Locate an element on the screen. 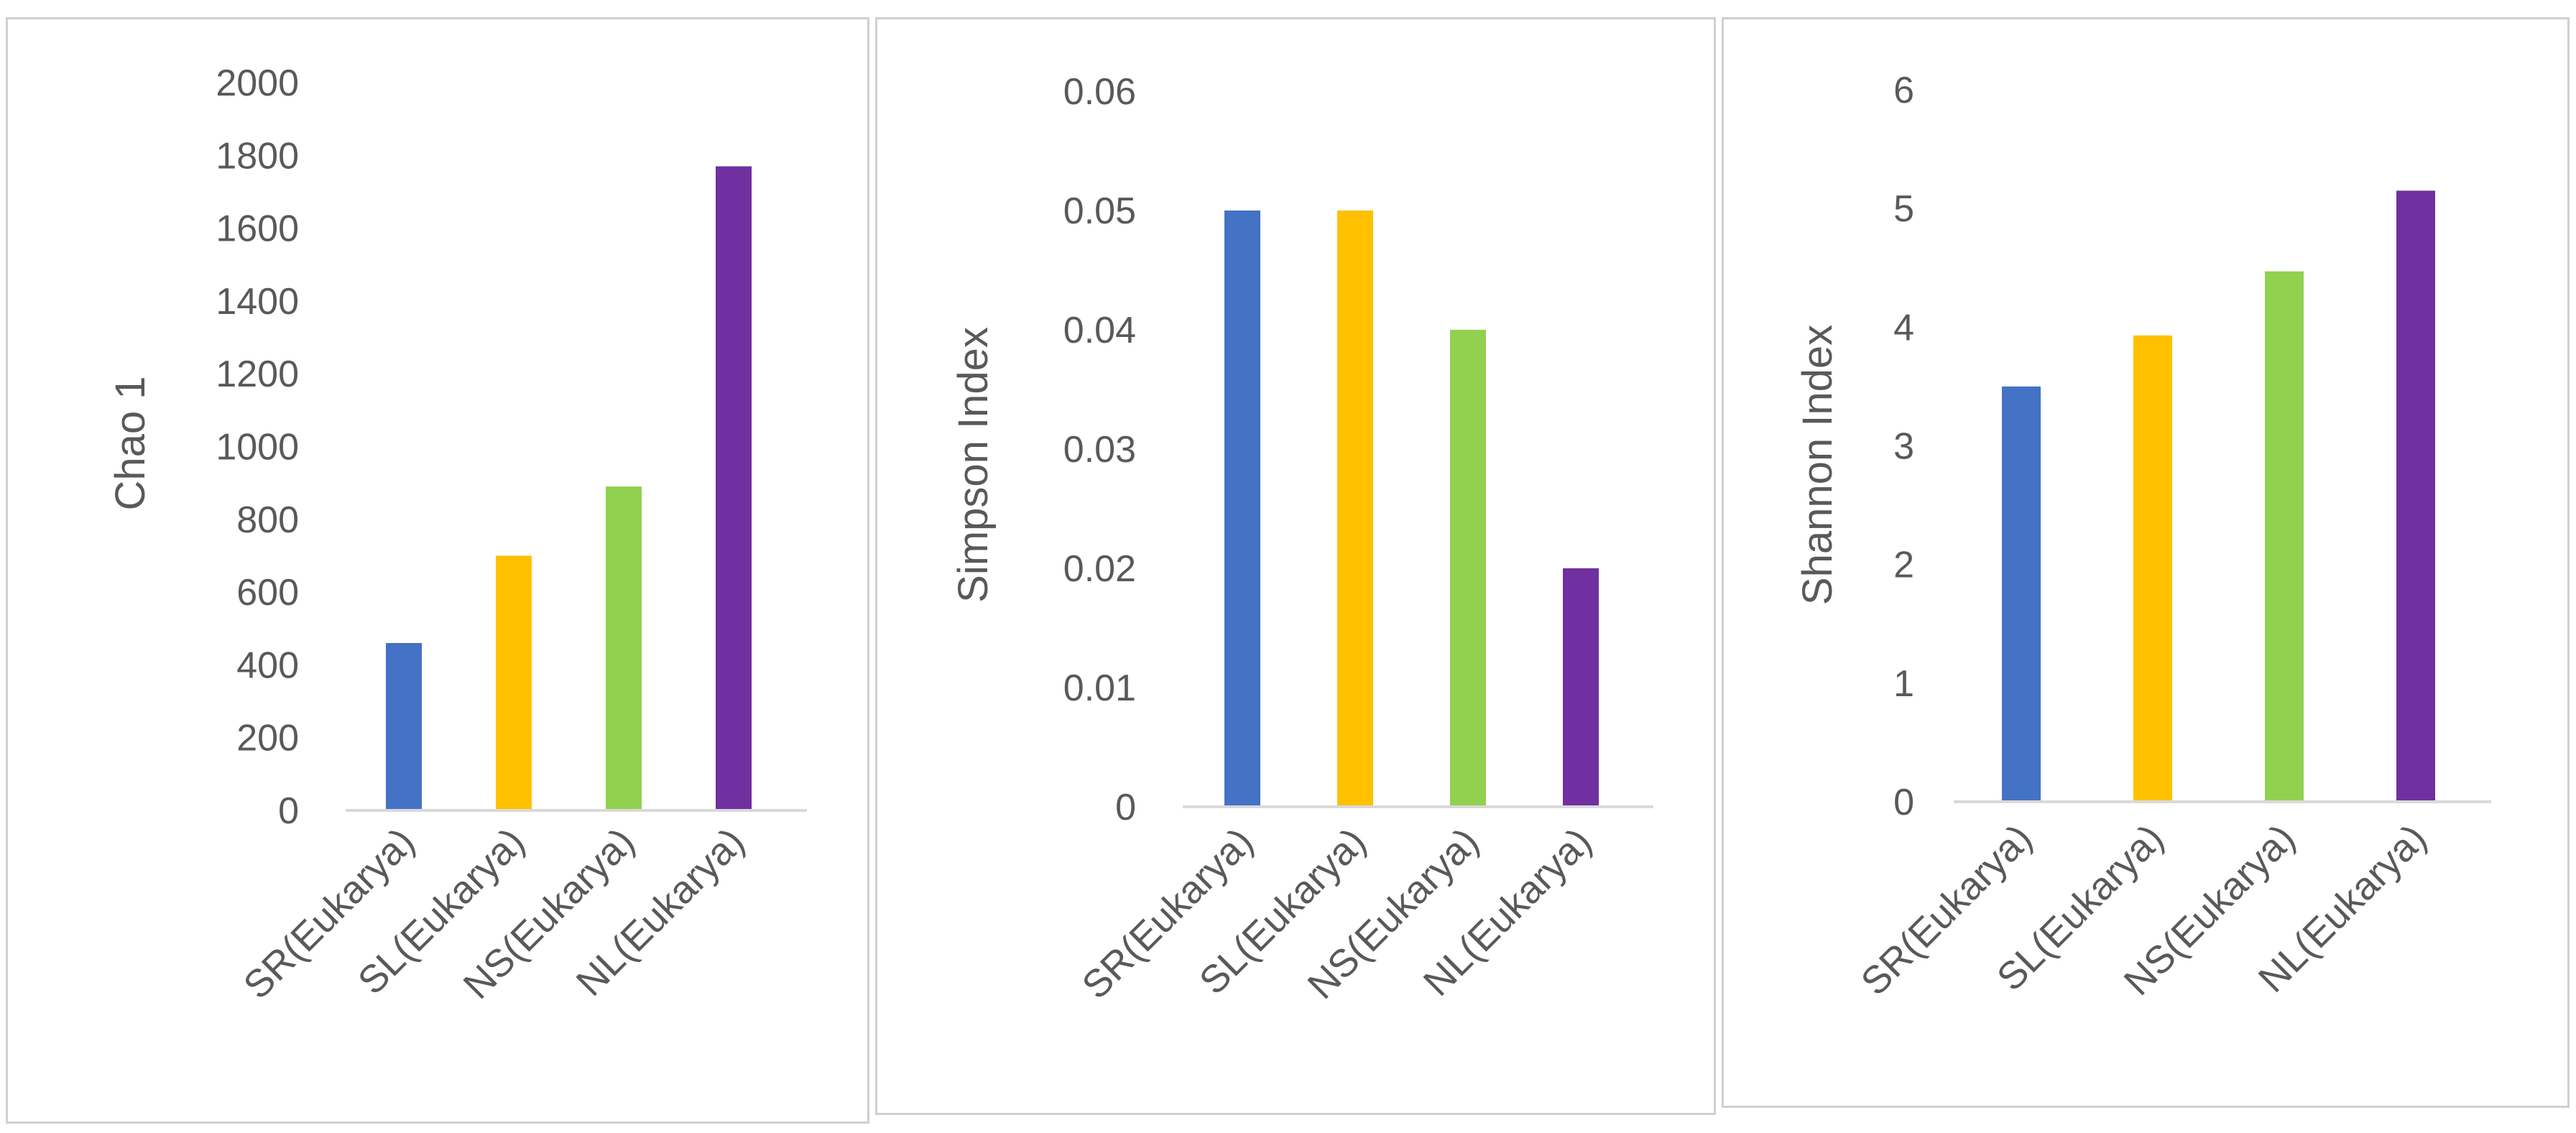 Image resolution: width=2576 pixels, height=1133 pixels. y-tick-label: 200 is located at coordinates (267, 738).